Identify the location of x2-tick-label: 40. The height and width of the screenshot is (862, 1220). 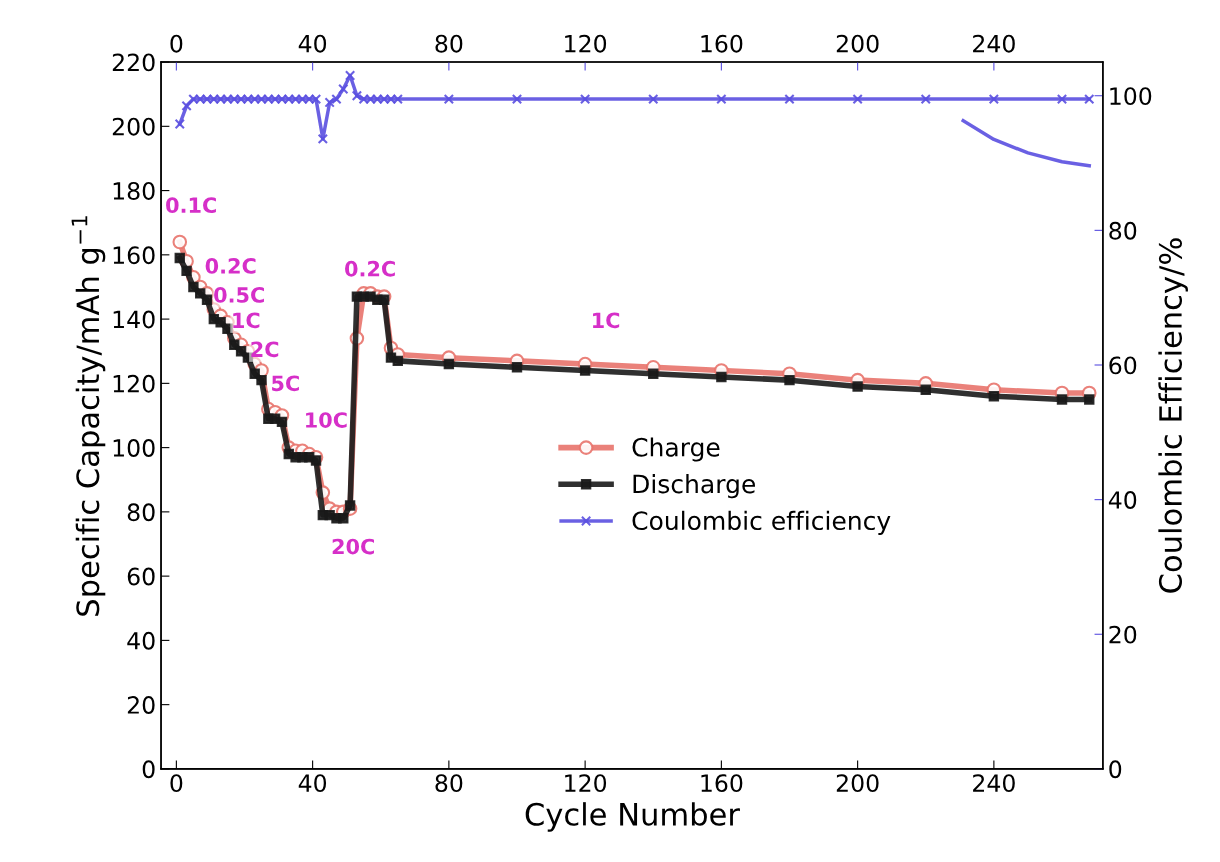
(312, 43).